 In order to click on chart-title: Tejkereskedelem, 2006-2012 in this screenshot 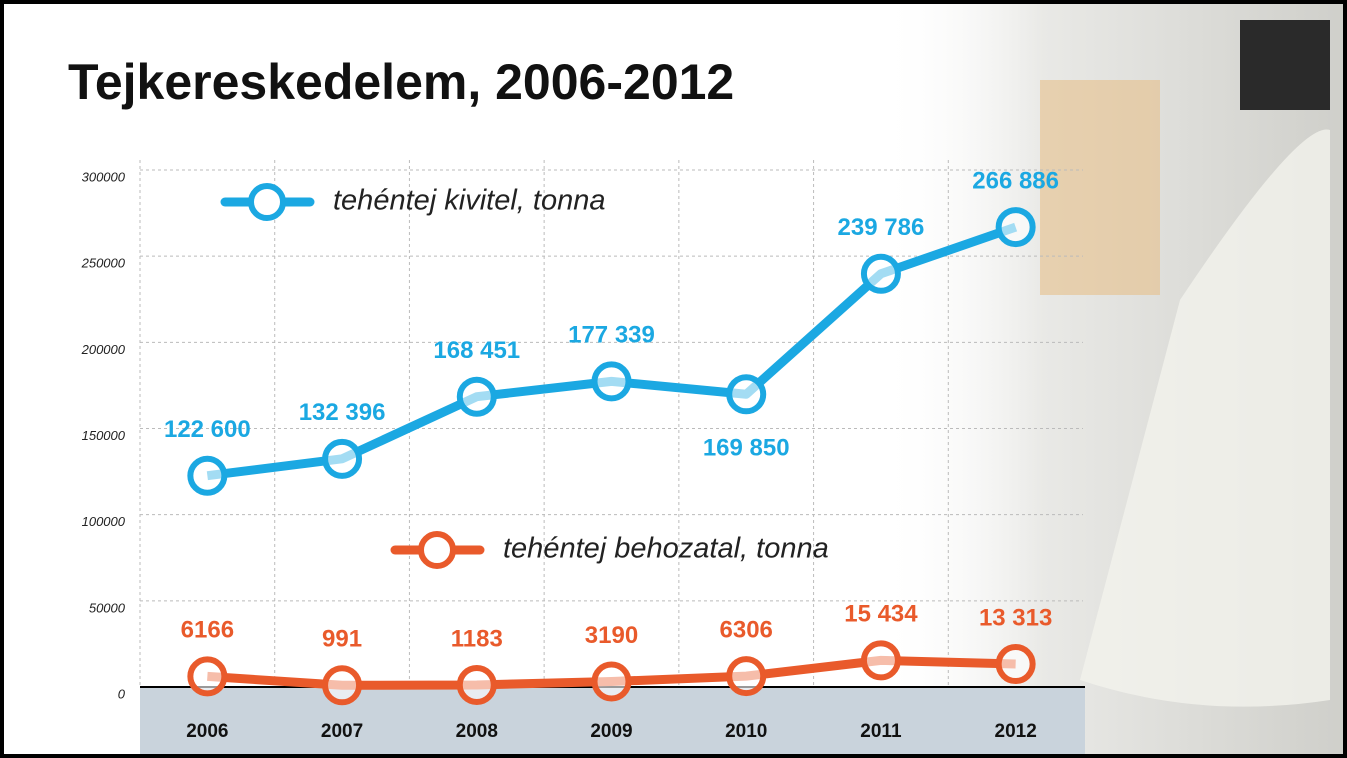, I will do `click(401, 82)`.